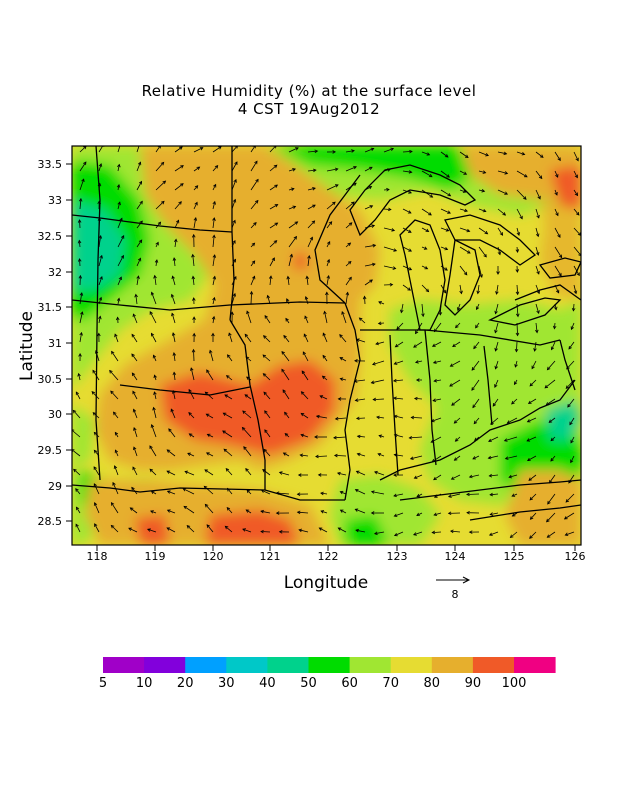 The height and width of the screenshot is (800, 618). What do you see at coordinates (514, 554) in the screenshot?
I see `x-tick: 125` at bounding box center [514, 554].